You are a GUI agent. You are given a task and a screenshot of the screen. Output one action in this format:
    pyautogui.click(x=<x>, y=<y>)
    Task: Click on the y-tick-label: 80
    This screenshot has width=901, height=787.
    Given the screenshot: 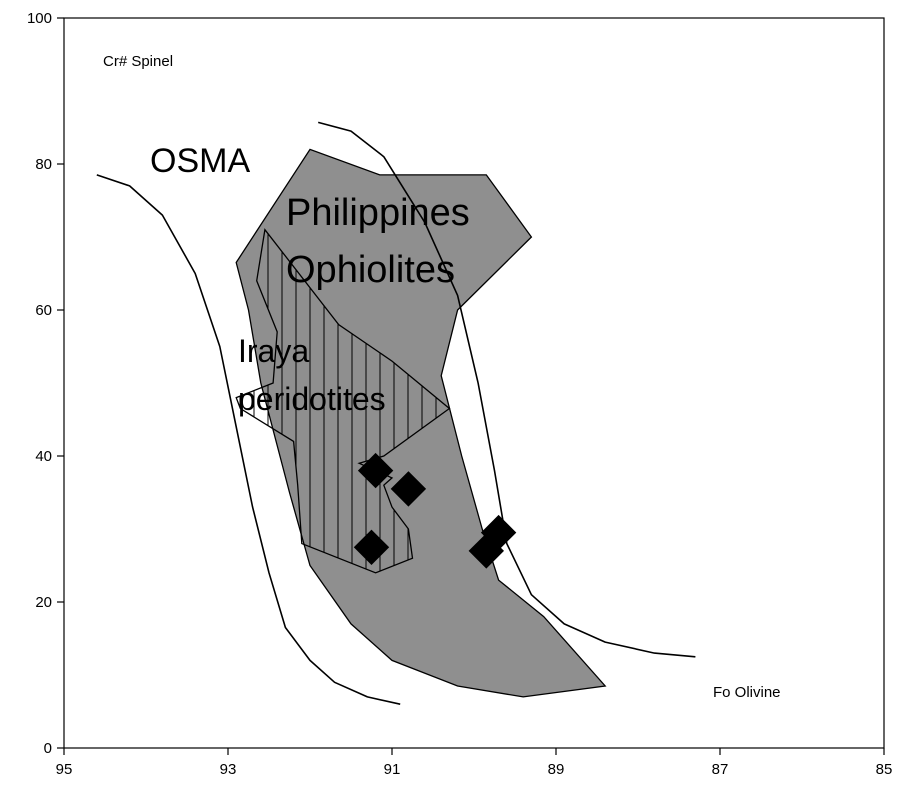 What is the action you would take?
    pyautogui.click(x=43, y=164)
    